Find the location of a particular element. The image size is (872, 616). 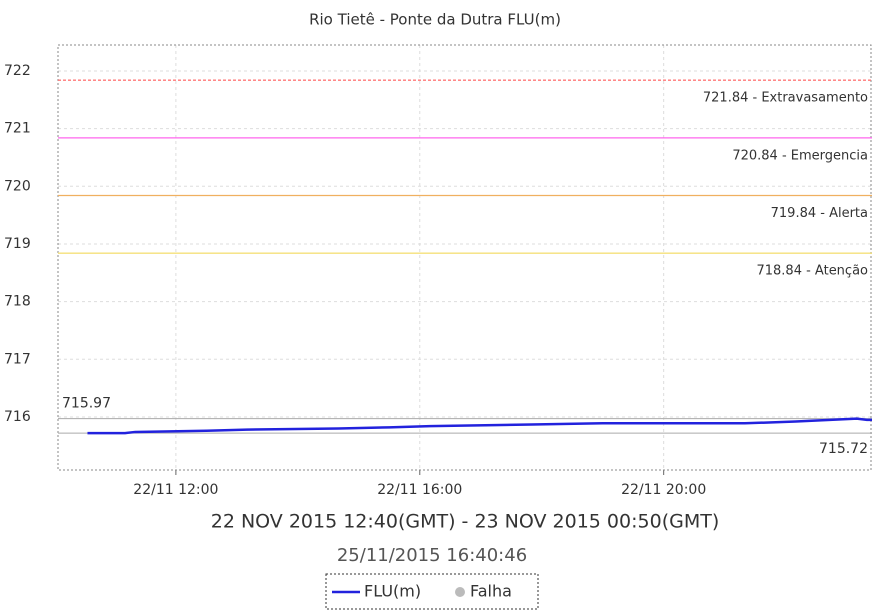

legend-swatch is located at coordinates (460, 592).